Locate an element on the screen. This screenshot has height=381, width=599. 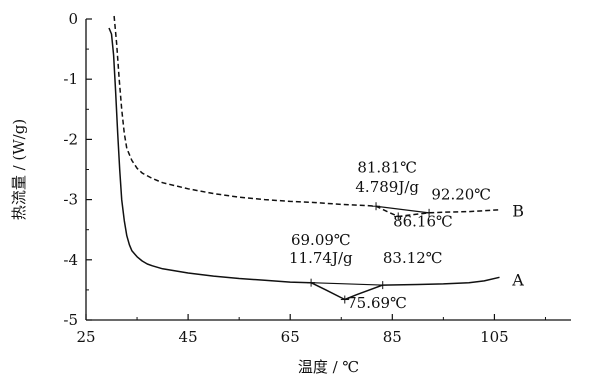
x-tick-label: 45 is located at coordinates (188, 337).